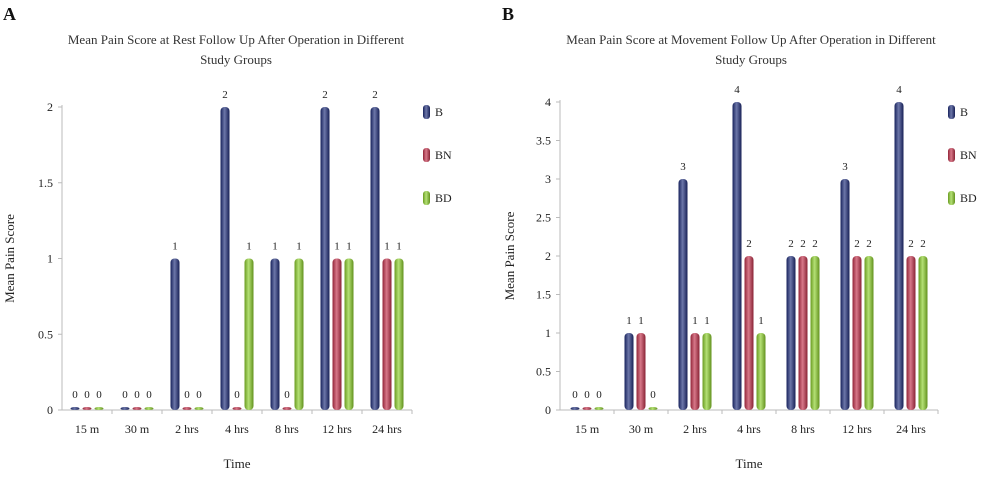 The height and width of the screenshot is (487, 1000). Describe the element at coordinates (587, 429) in the screenshot. I see `chart-b-x-tick-label: 15 m` at that location.